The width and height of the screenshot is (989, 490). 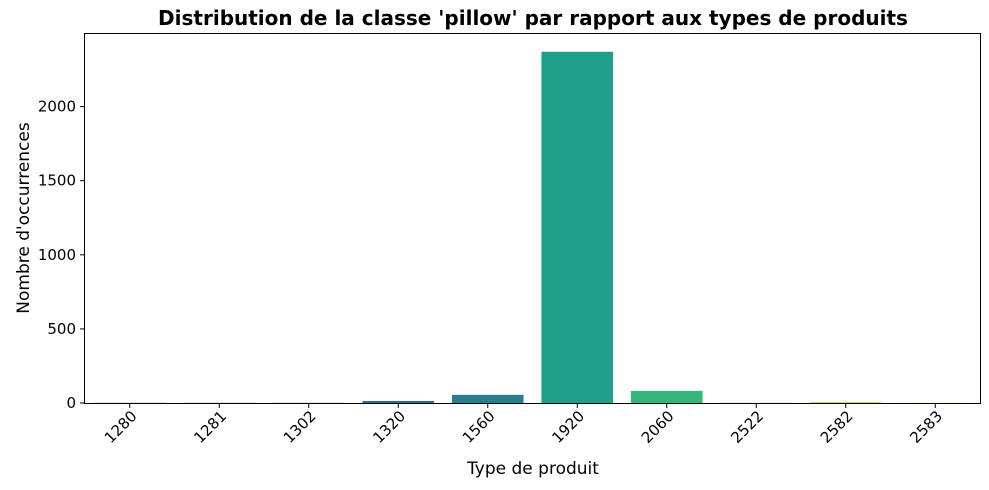 I want to click on y-tick-label: 2000, so click(x=57, y=107).